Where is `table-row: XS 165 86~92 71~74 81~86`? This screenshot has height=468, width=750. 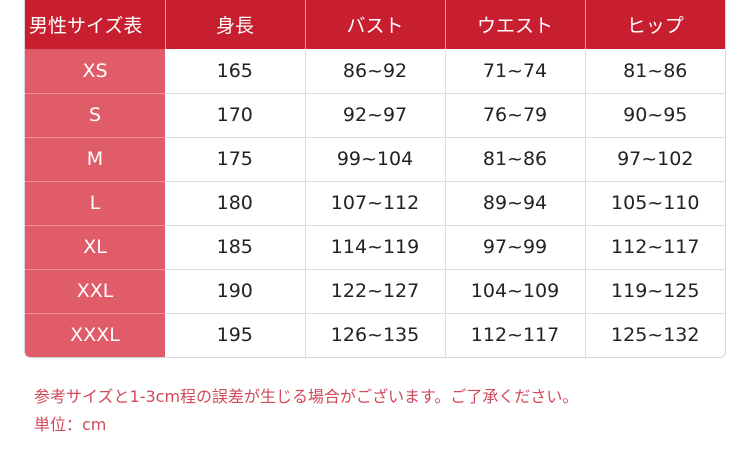
table-row: XS 165 86~92 71~74 81~86 is located at coordinates (375, 71).